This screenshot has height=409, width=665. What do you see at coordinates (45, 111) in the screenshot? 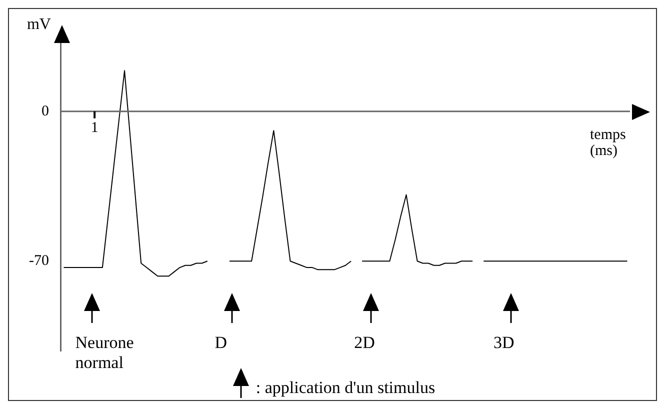
I see `y-tick-label: 0` at bounding box center [45, 111].